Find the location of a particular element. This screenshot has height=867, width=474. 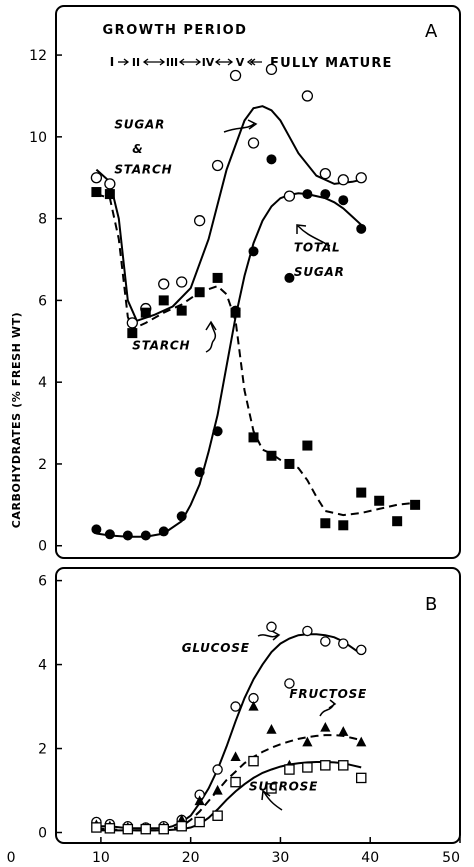

annotation-label: & is located at coordinates (137, 149).